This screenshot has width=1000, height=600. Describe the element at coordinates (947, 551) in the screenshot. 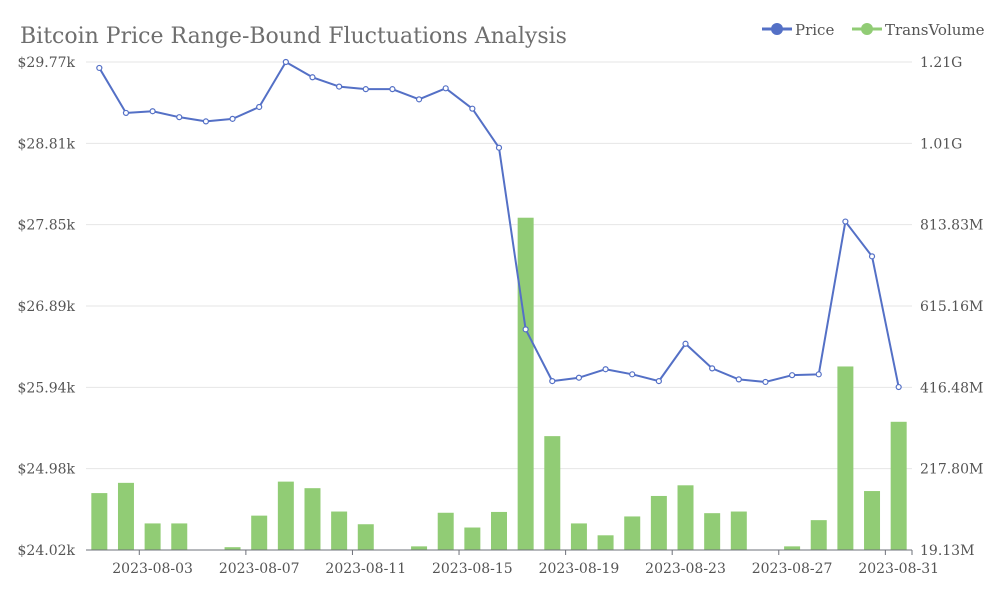

I see `y-right-tick-label: 19.13M` at that location.